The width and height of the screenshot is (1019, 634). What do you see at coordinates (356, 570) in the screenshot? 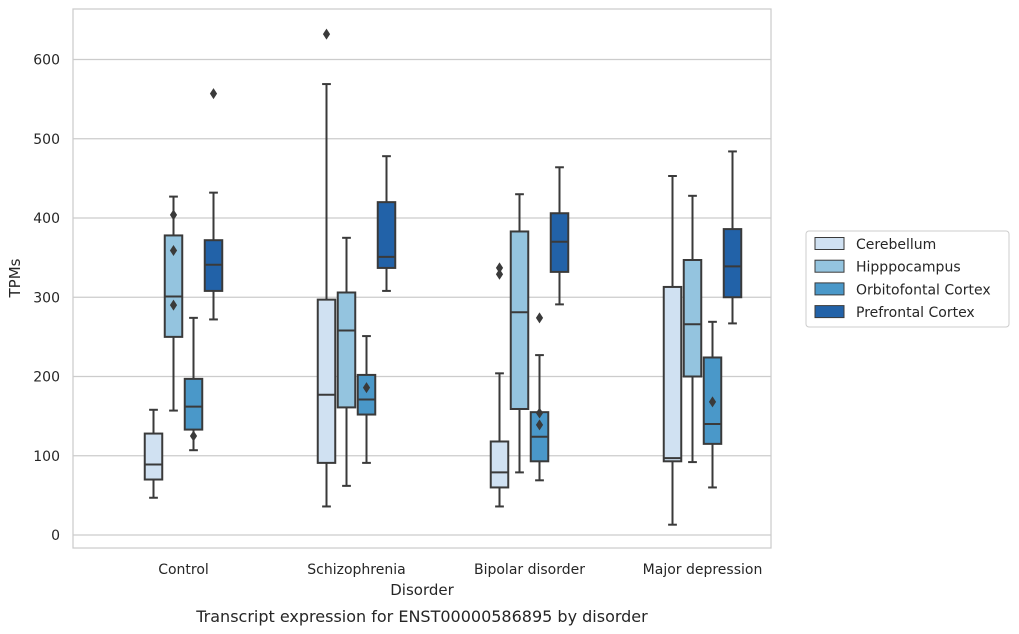
I see `x-tick-label: Schizophrenia` at bounding box center [356, 570].